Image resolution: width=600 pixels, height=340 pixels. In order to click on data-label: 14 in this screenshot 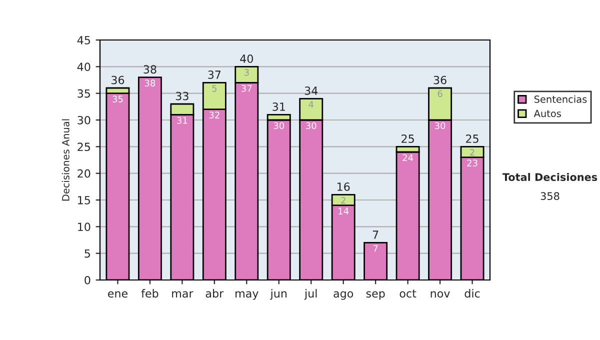, I will do `click(343, 211)`.